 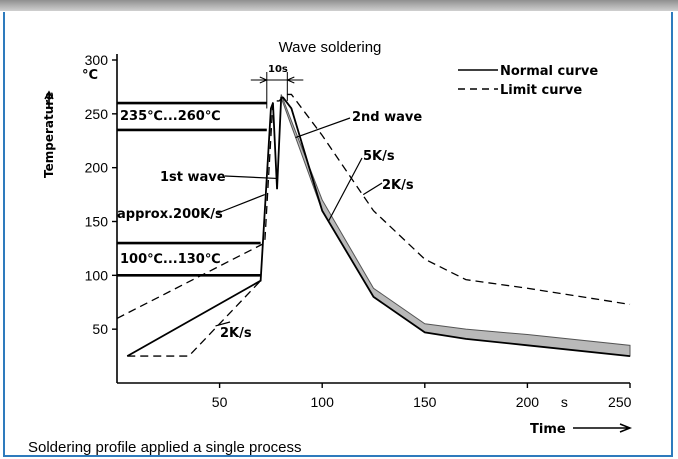 I want to click on x-tick-label: 100, so click(x=323, y=402).